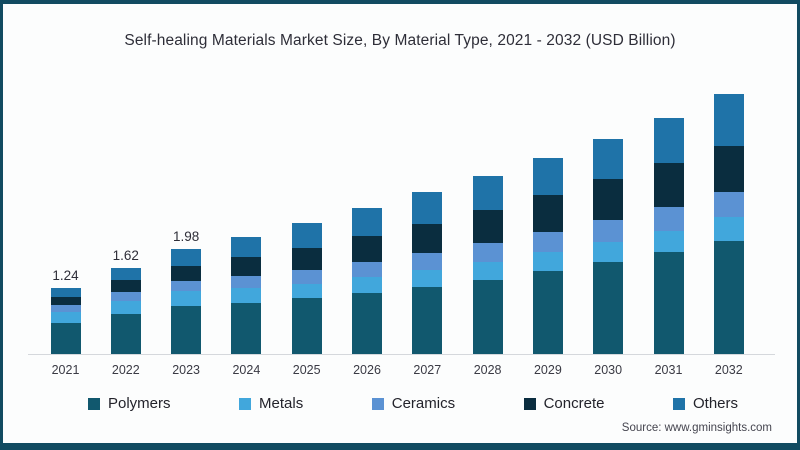 The image size is (800, 450). I want to click on bar-segment-2032-ceramics, so click(728, 204).